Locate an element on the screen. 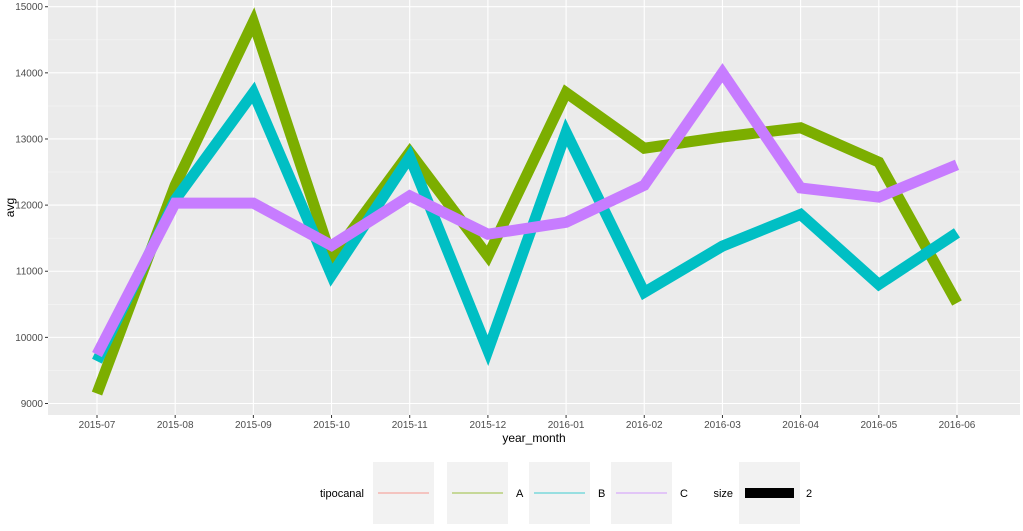 The width and height of the screenshot is (1023, 531). legend-label: C is located at coordinates (684, 494).